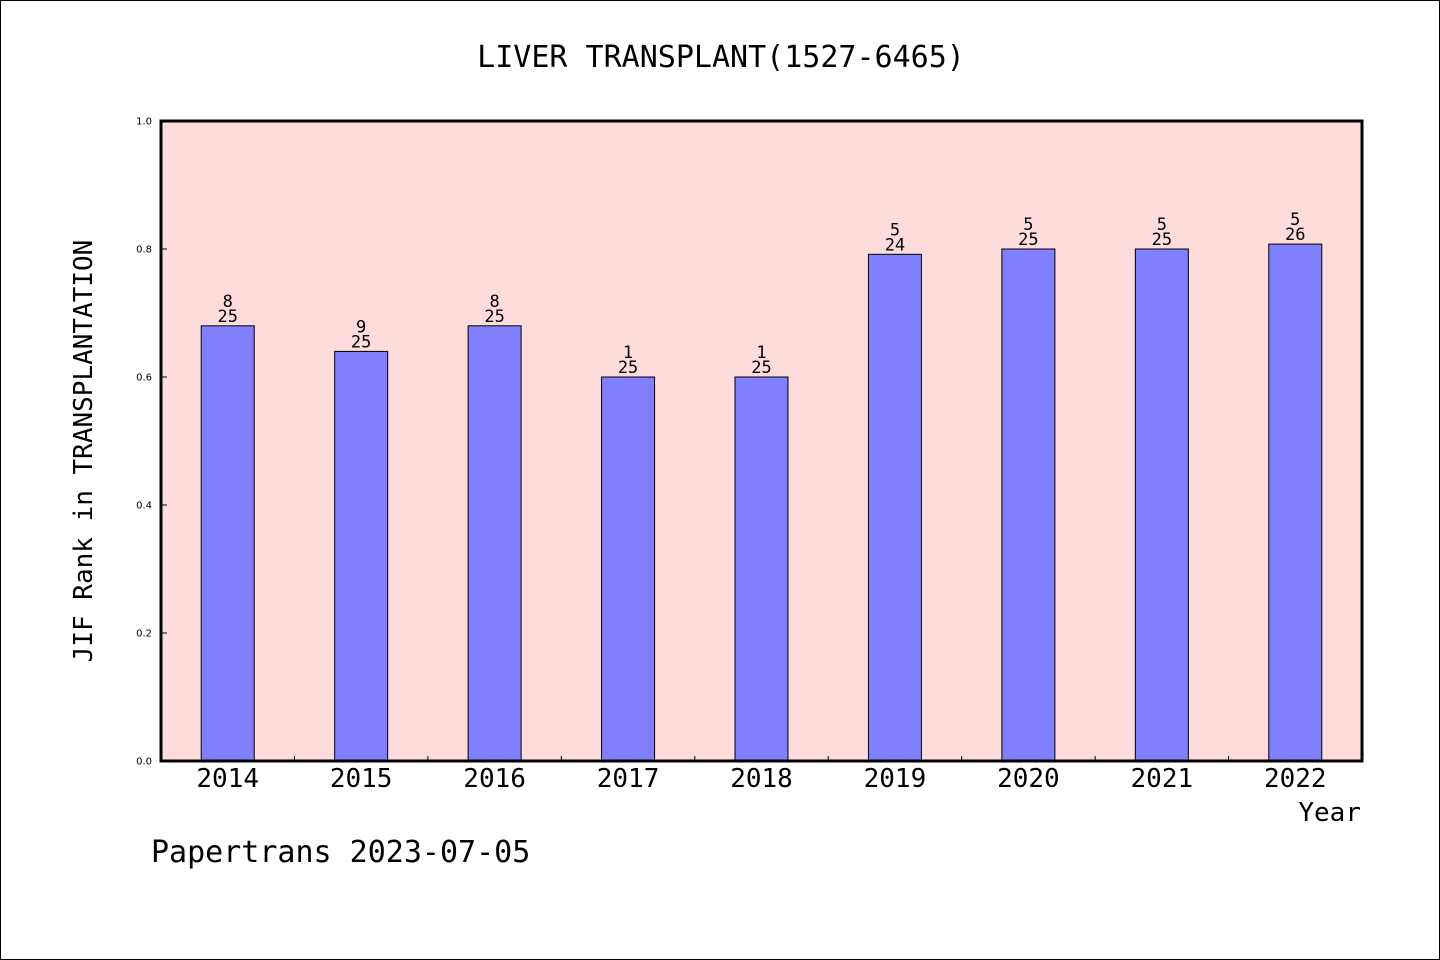 This screenshot has width=1440, height=960. What do you see at coordinates (494, 543) in the screenshot?
I see `bar-2016` at bounding box center [494, 543].